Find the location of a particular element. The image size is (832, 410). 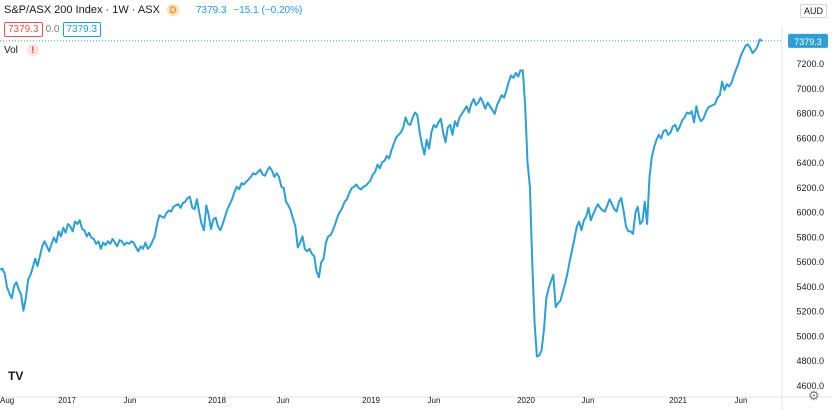

y-tick-label: 6000.0 is located at coordinates (810, 213).